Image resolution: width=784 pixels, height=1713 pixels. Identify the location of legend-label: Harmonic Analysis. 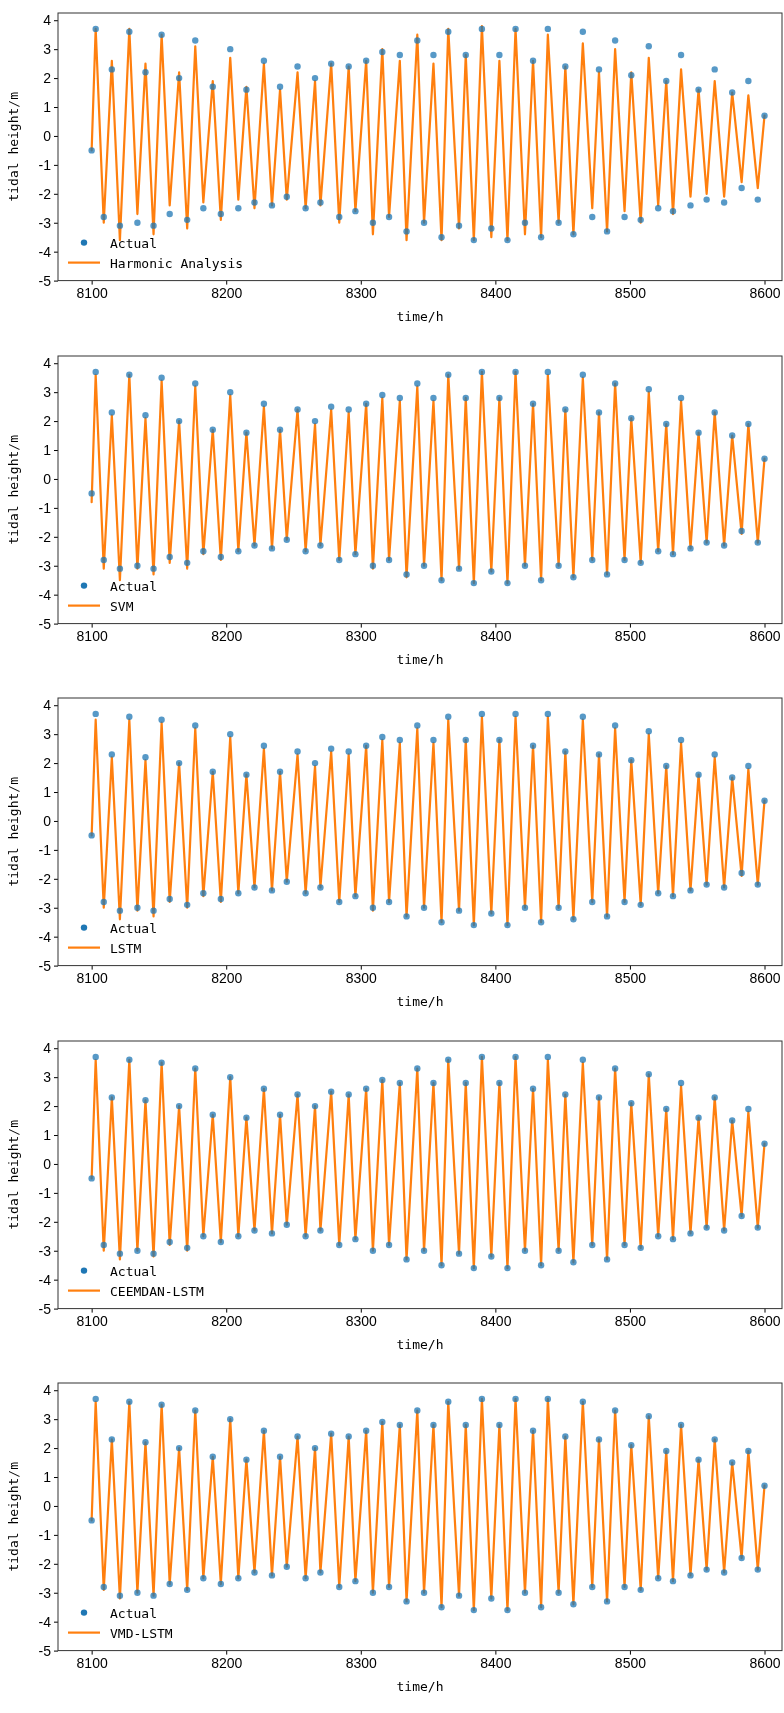
(177, 263).